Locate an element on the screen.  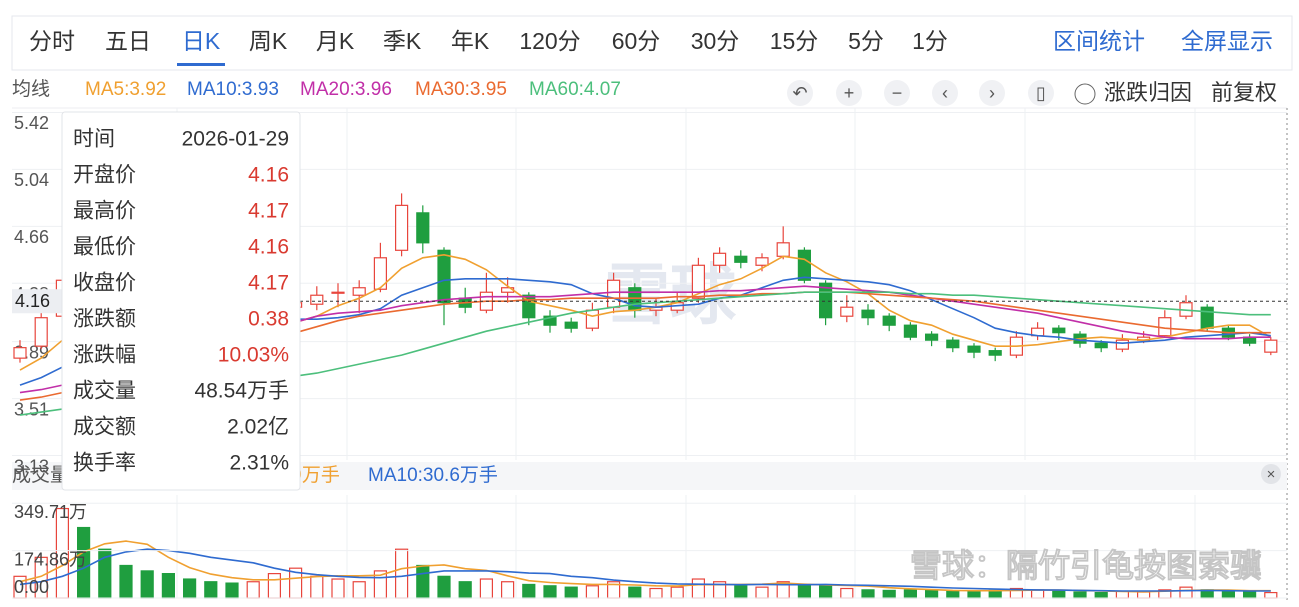
tab-action: 区间统计 is located at coordinates (1099, 41).